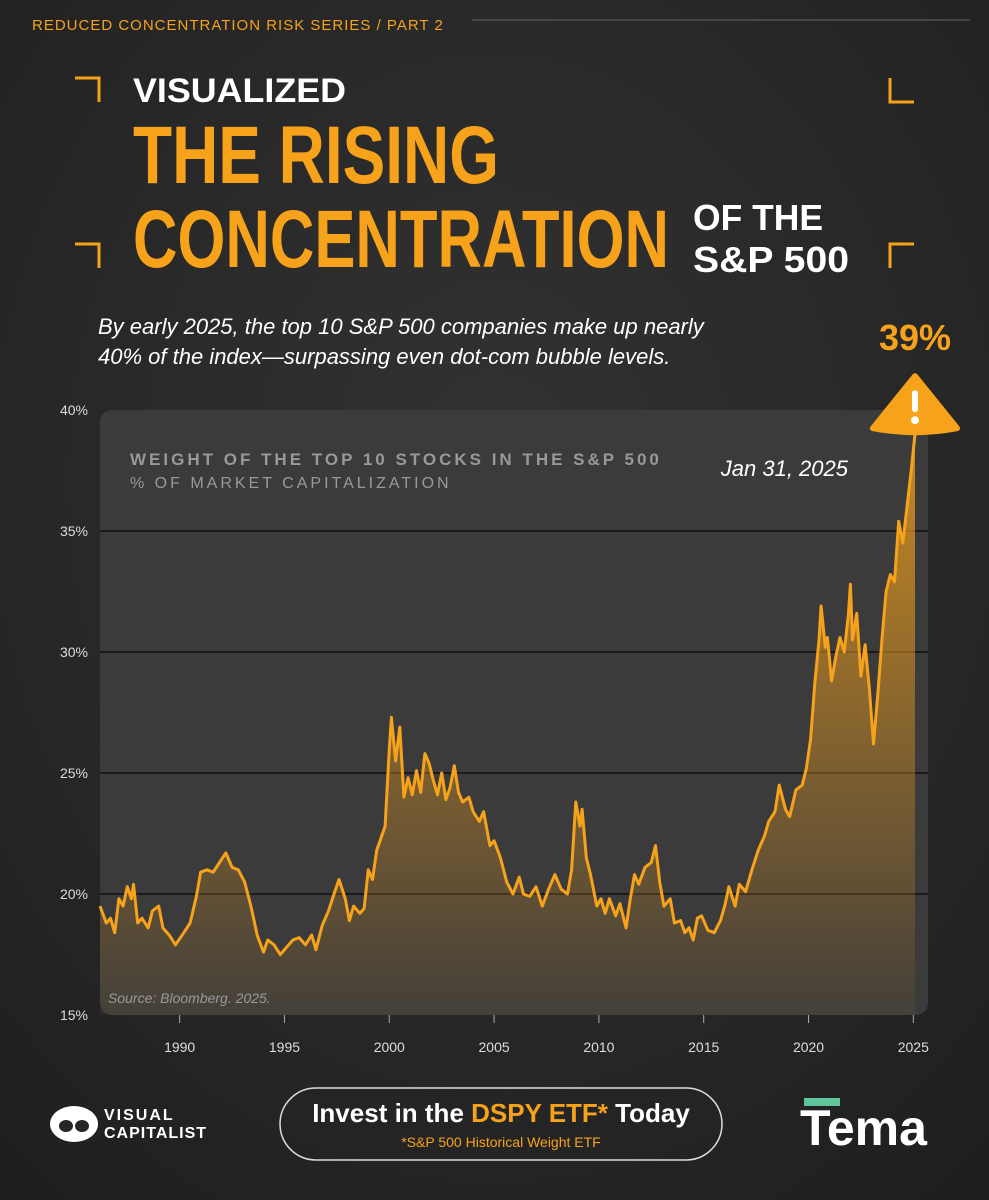  Describe the element at coordinates (388, 1113) in the screenshot. I see `cta-text: Invest in the` at that location.